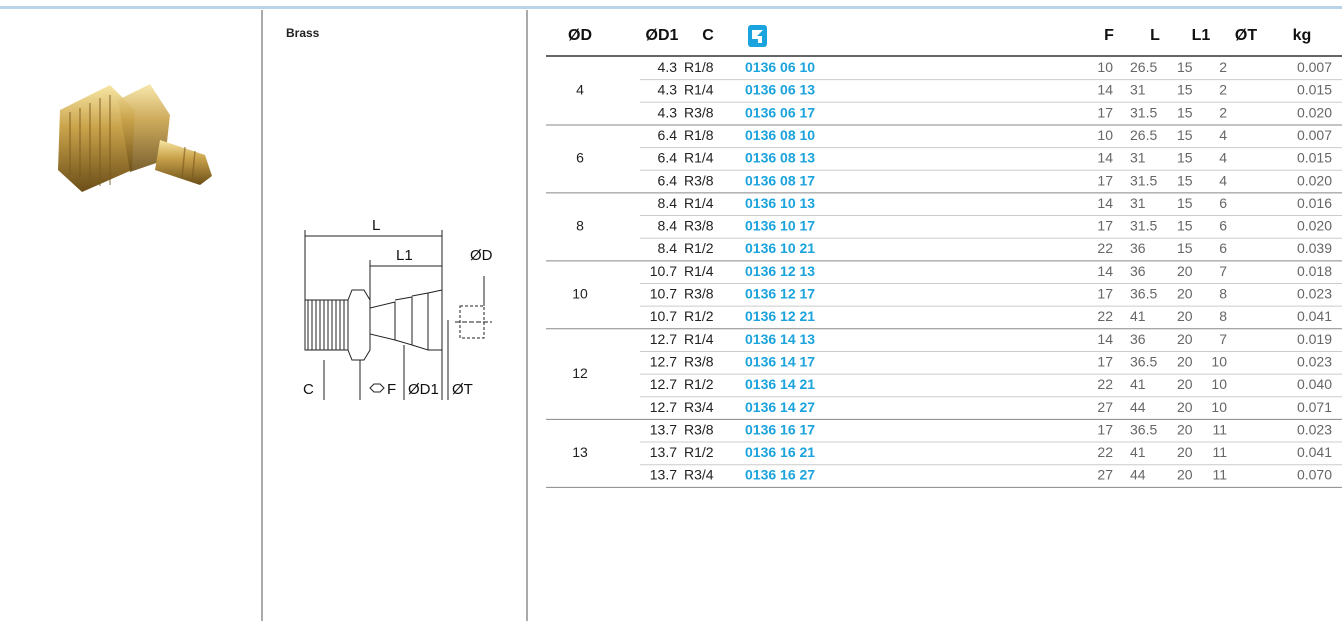 This screenshot has height=621, width=1342. What do you see at coordinates (663, 384) in the screenshot?
I see `cell: 12.7` at bounding box center [663, 384].